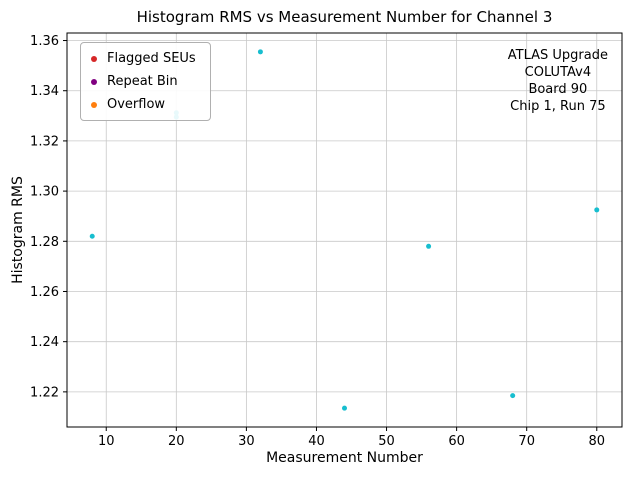 The image size is (640, 480). Describe the element at coordinates (94, 81) in the screenshot. I see `repeat-bin-marker-icon` at that location.